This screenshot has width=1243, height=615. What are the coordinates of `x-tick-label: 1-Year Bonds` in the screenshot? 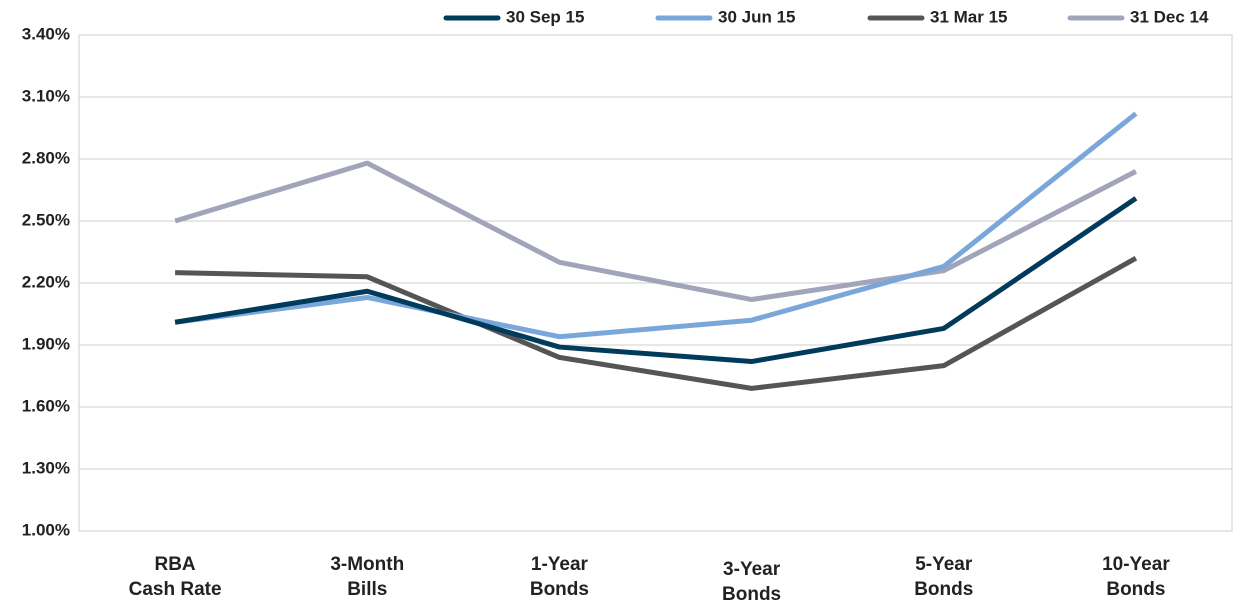 It's located at (559, 577).